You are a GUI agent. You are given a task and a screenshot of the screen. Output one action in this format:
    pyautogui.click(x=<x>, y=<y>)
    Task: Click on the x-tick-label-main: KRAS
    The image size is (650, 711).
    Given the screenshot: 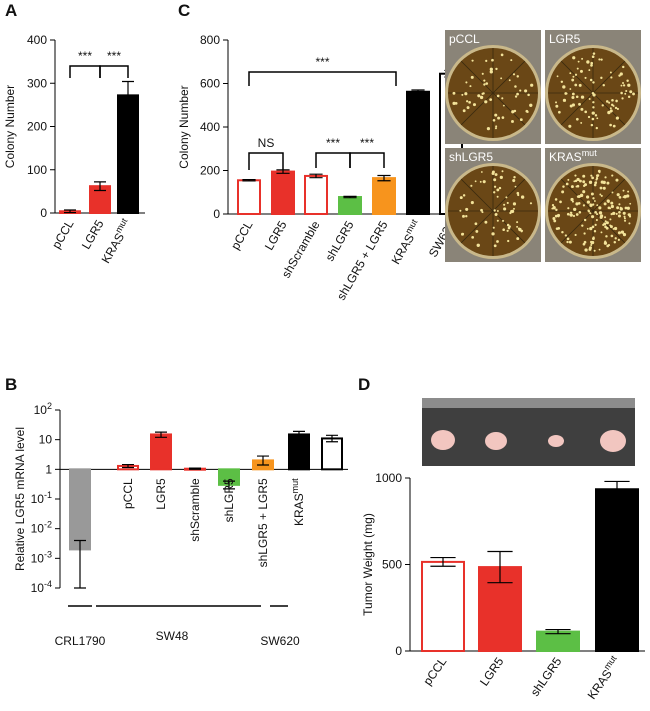 What is the action you would take?
    pyautogui.click(x=113, y=248)
    